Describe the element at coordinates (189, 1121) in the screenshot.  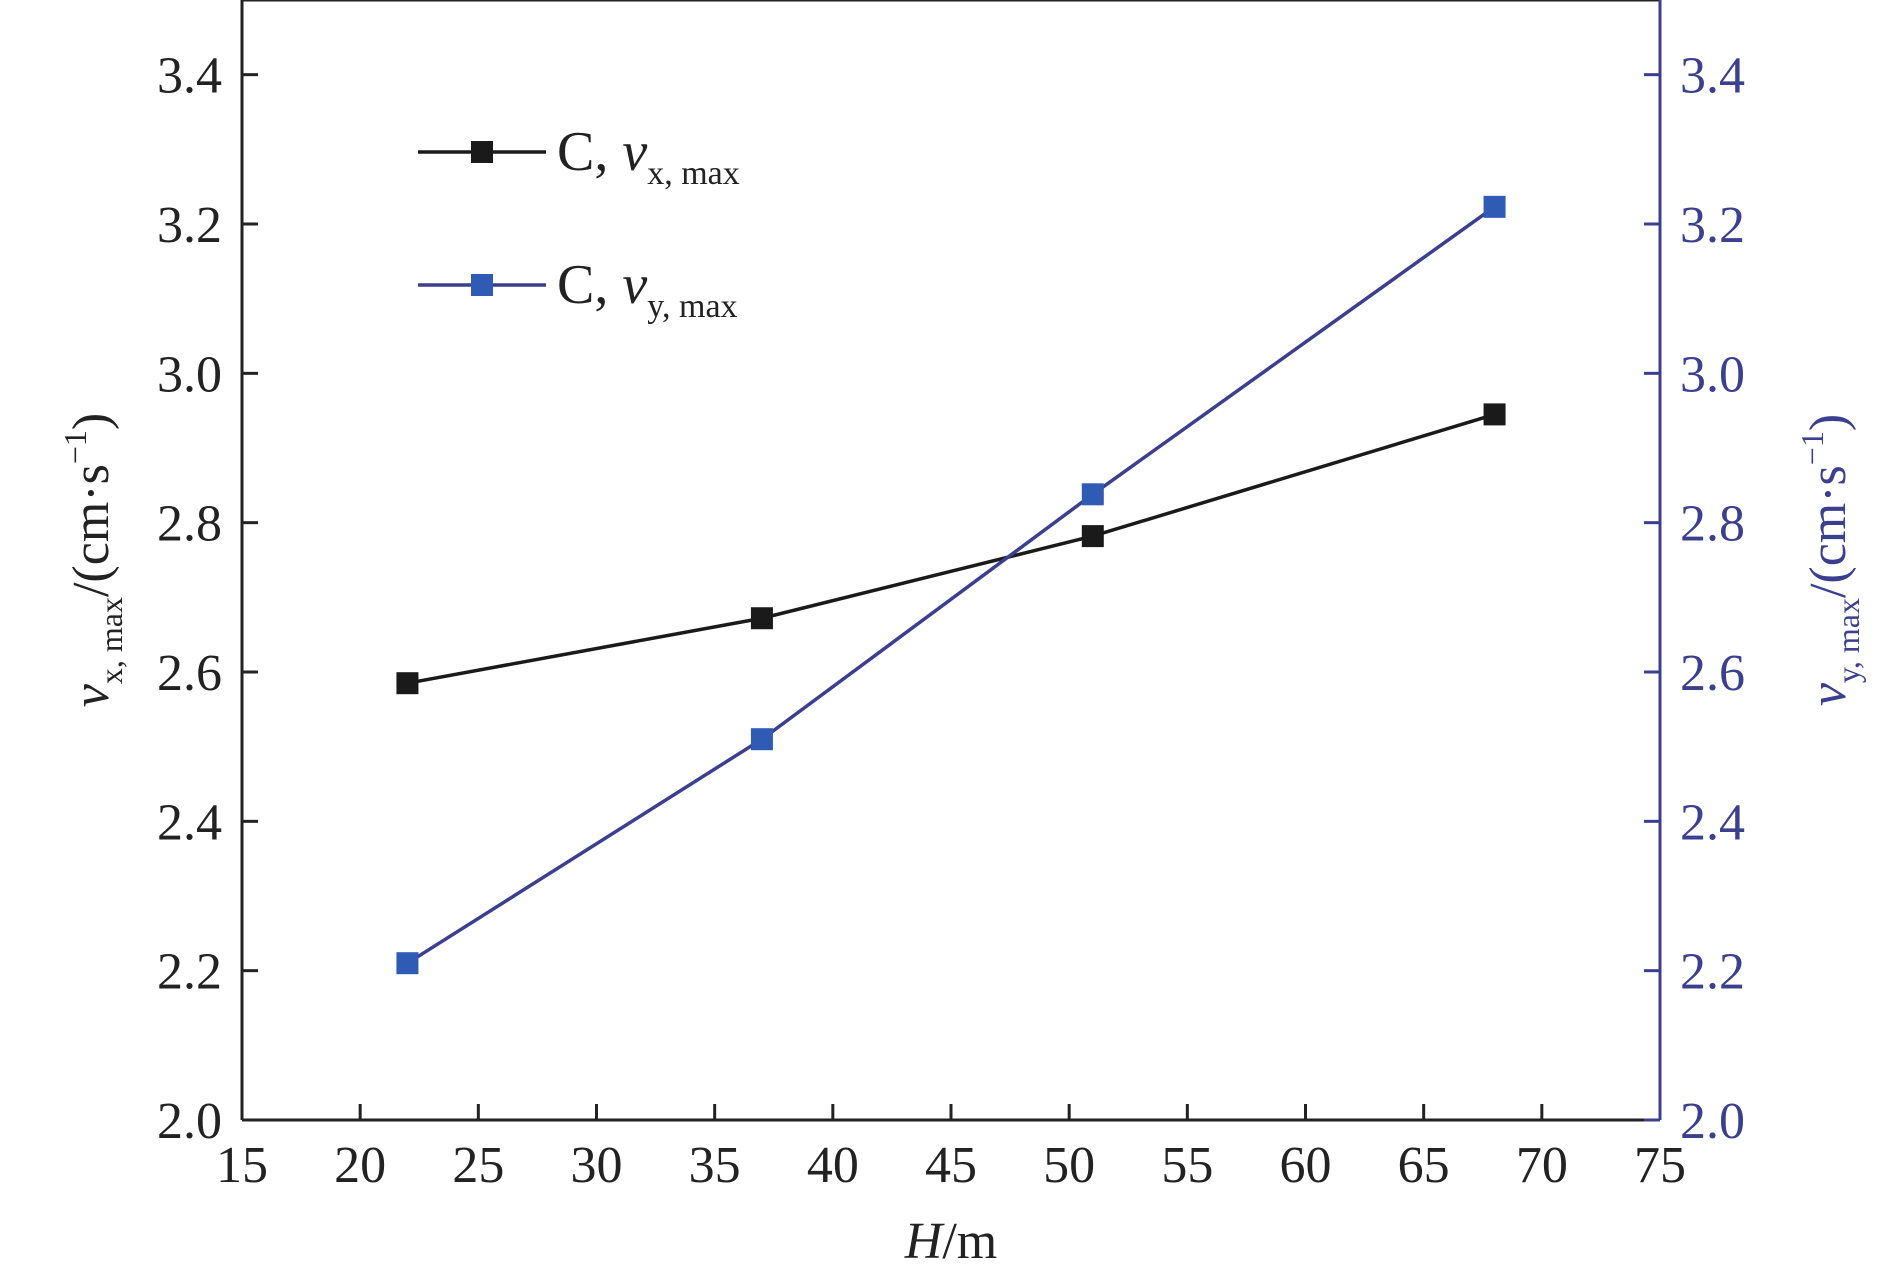
I see `left-y-tick-label: 2.0` at that location.